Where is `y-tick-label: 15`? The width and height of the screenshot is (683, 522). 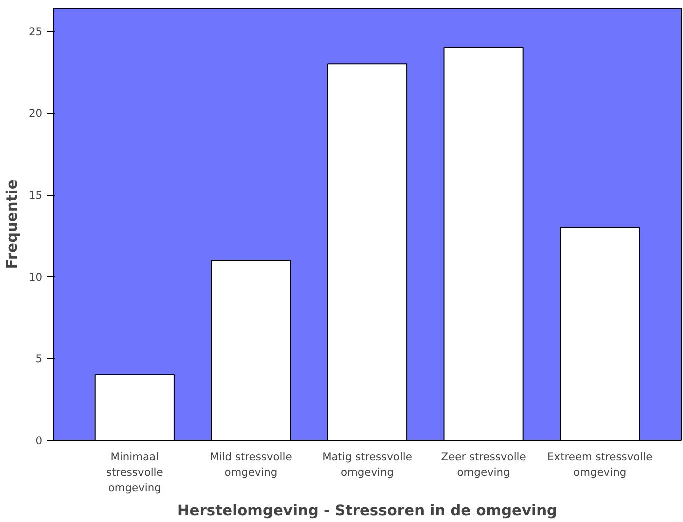
y-tick-label: 15 is located at coordinates (35, 195).